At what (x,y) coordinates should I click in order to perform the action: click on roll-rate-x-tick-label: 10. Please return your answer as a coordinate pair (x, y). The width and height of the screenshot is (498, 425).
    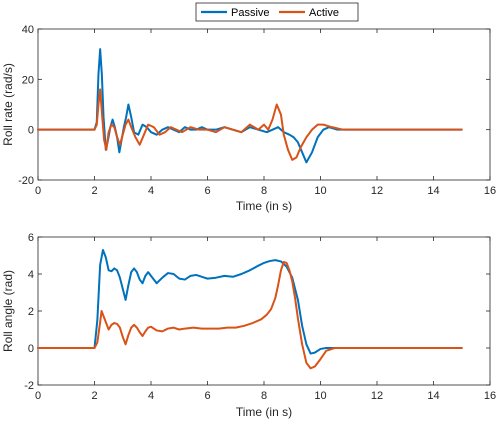
    Looking at the image, I should click on (320, 191).